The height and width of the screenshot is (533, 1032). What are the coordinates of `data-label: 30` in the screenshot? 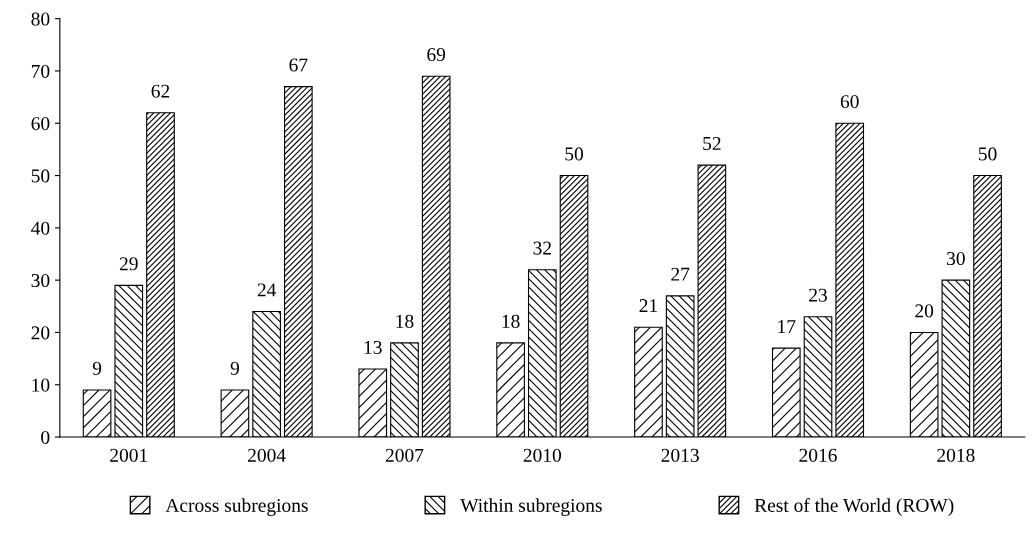 It's located at (956, 258).